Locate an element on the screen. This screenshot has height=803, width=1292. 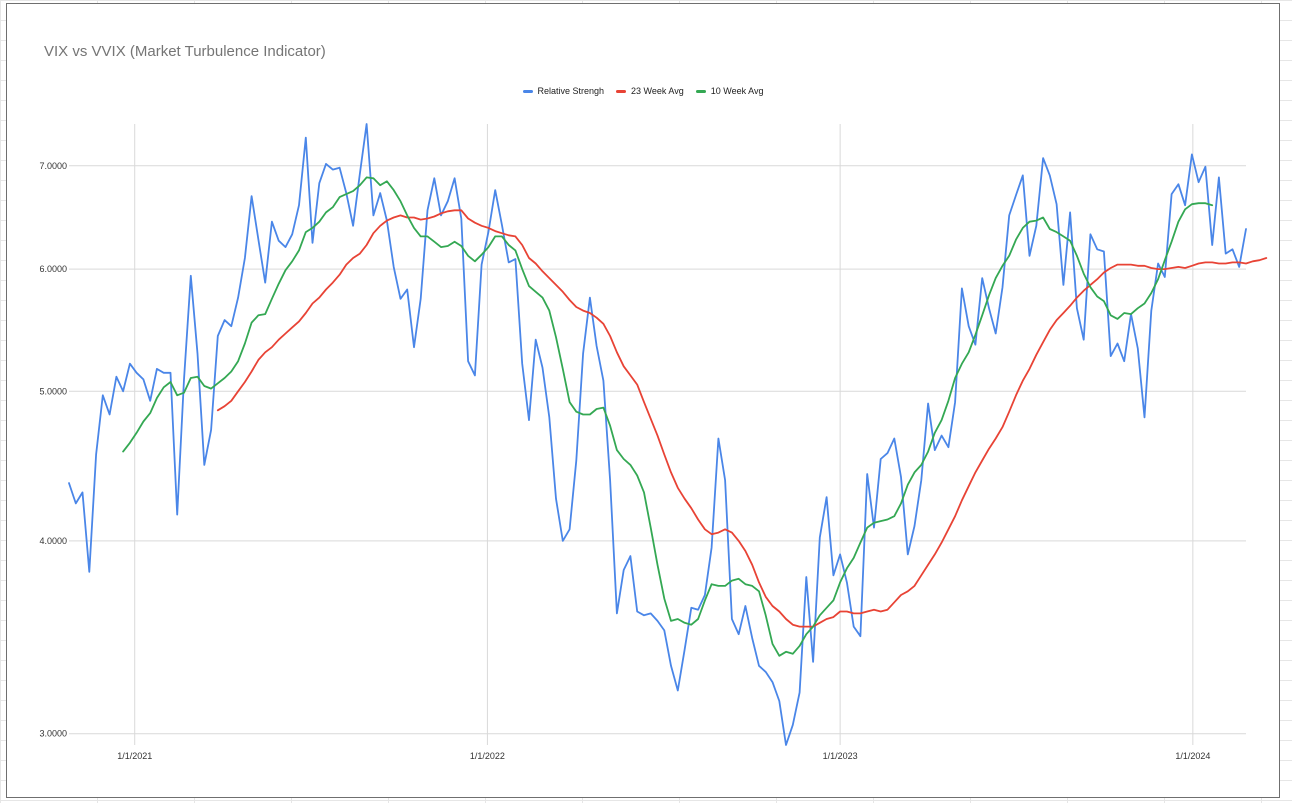
legend-item-relative-strength: Relative Strengh is located at coordinates (563, 91).